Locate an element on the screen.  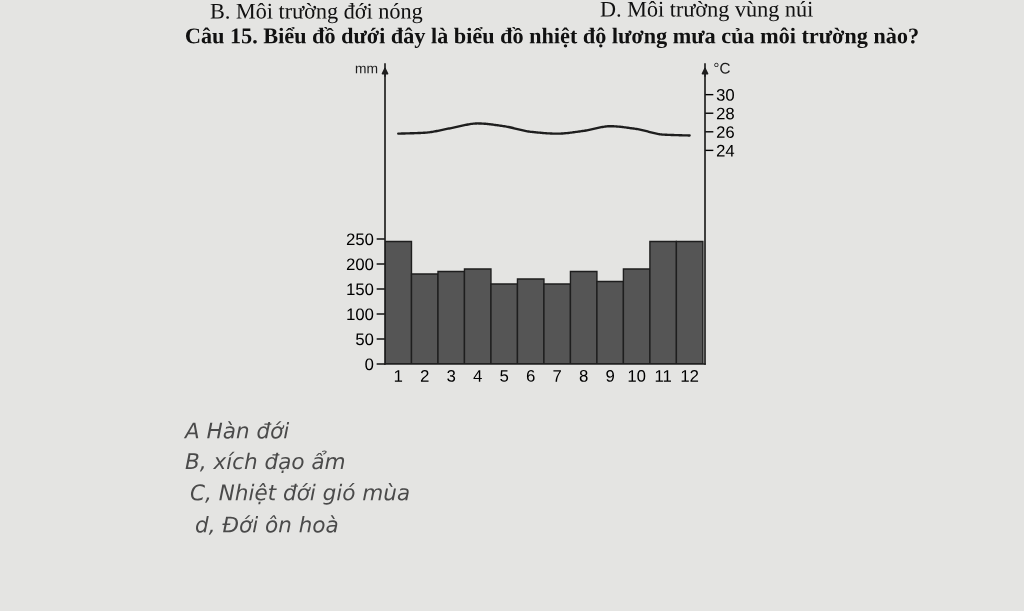
text: B. Môi trường đới nóng is located at coordinates (316, 13).